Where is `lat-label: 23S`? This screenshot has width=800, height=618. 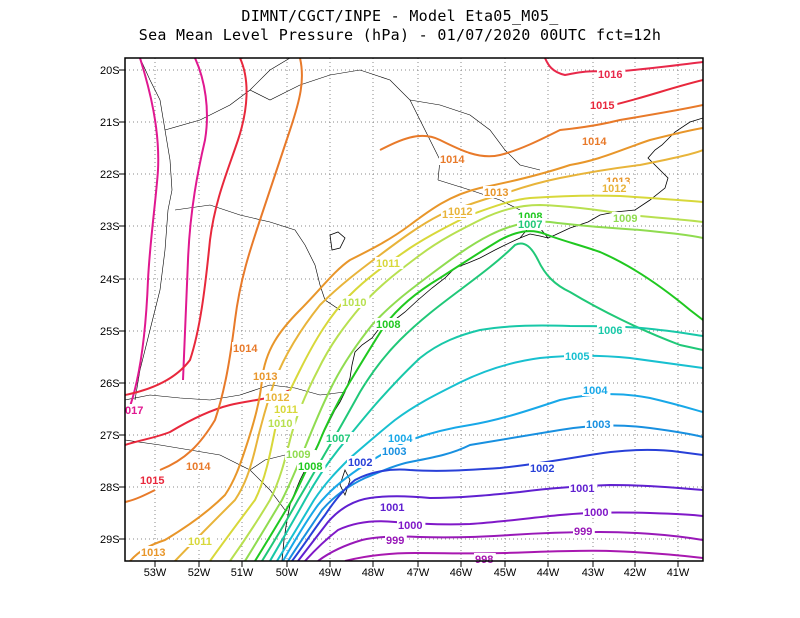 lat-label: 23S is located at coordinates (110, 227).